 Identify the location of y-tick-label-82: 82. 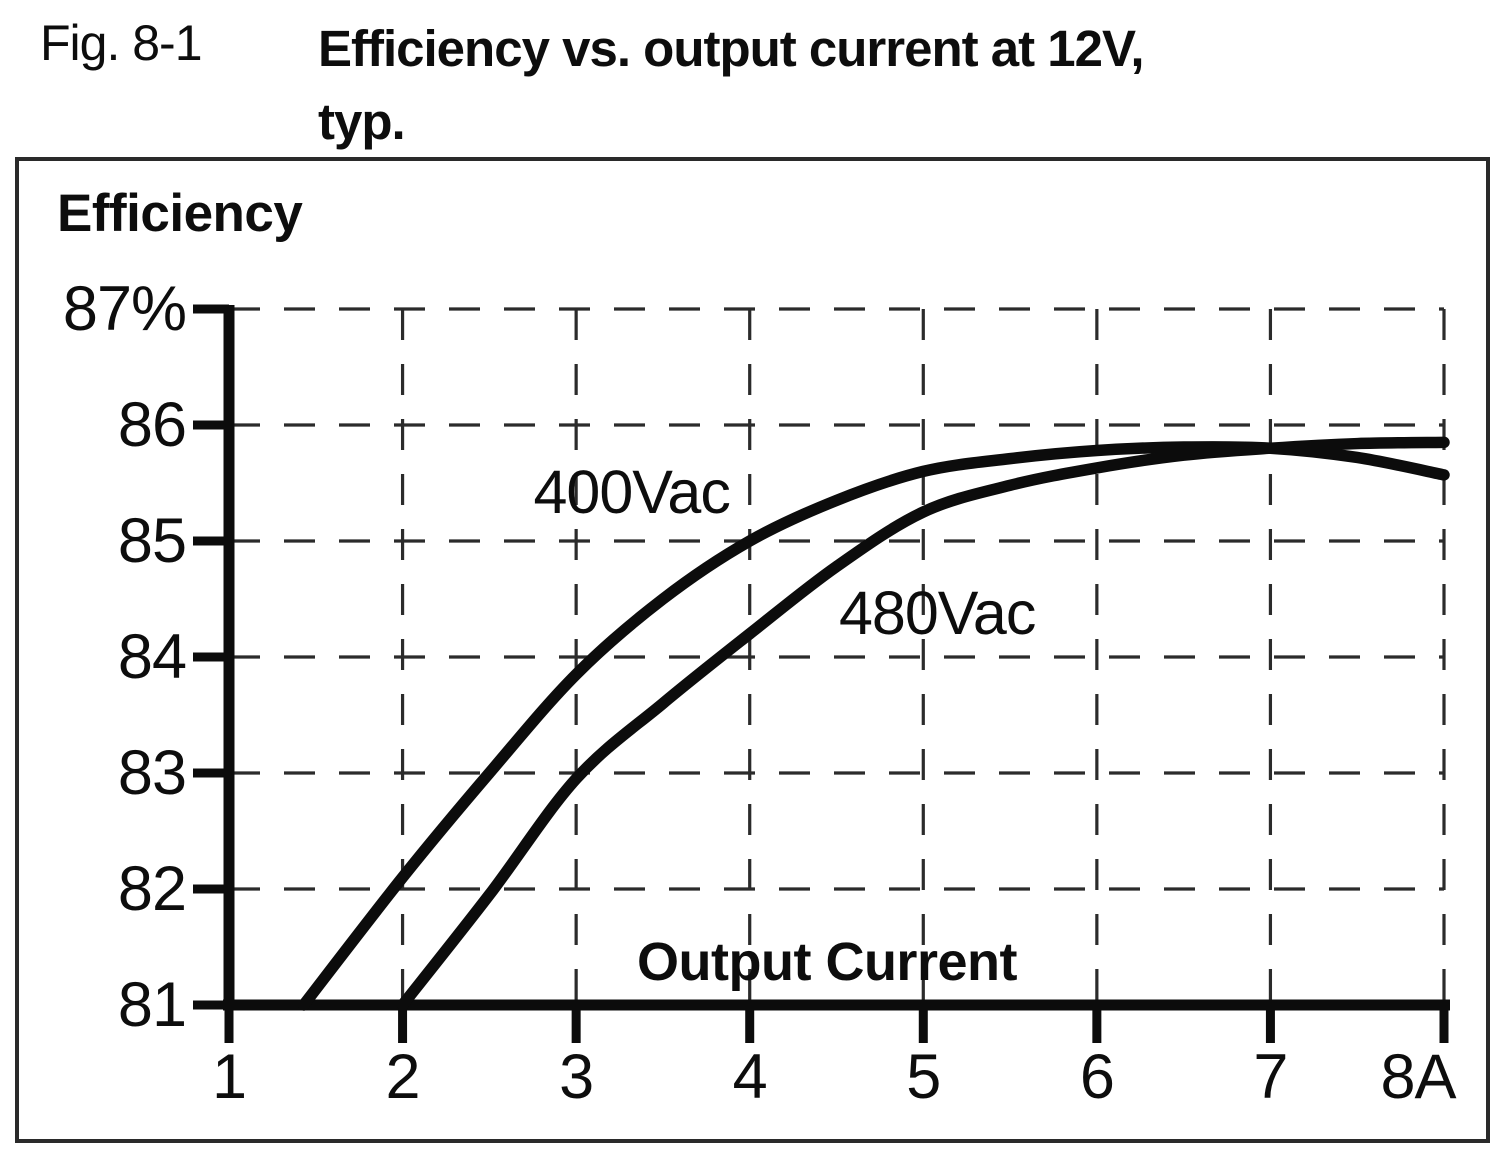
(152, 889).